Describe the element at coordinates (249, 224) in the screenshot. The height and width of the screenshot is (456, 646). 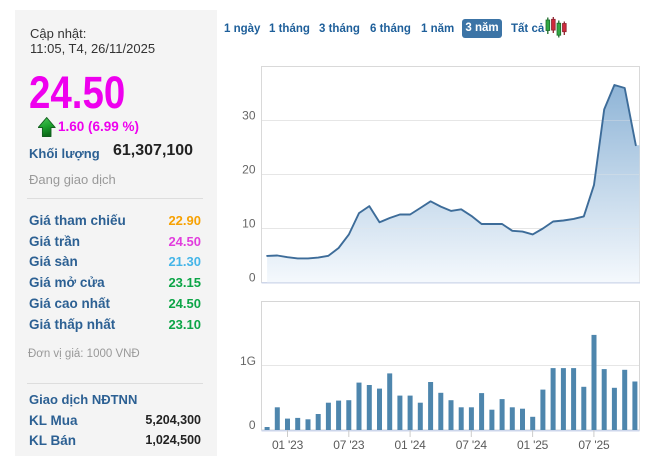
I see `svg-text: 10` at that location.